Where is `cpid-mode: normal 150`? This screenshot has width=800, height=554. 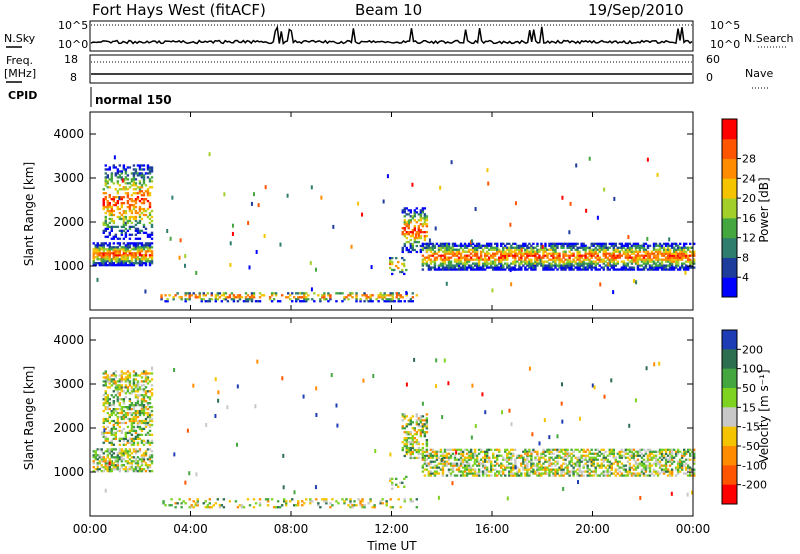 cpid-mode: normal 150 is located at coordinates (133, 100).